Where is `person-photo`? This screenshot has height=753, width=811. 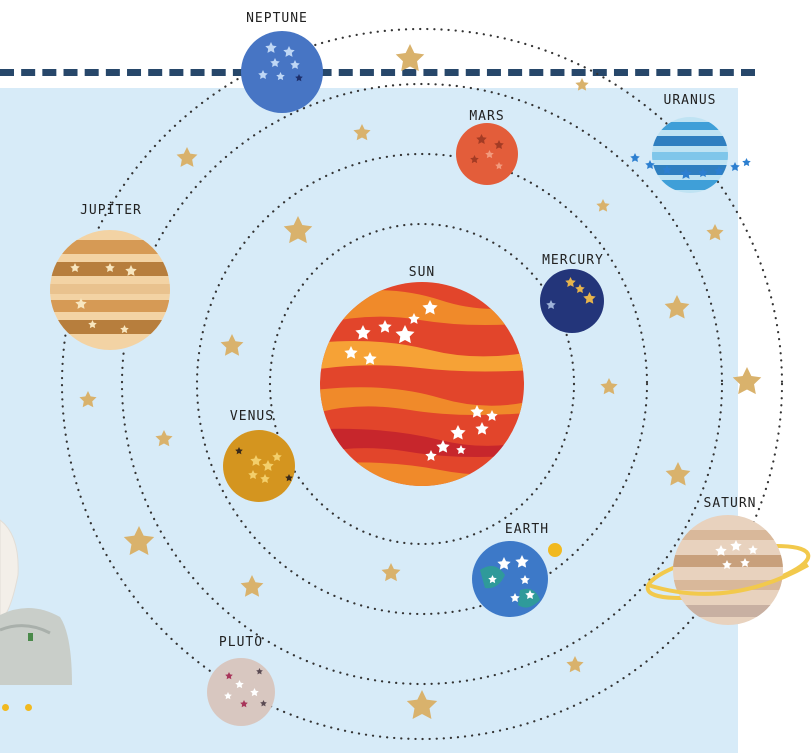 person-photo is located at coordinates (37, 595).